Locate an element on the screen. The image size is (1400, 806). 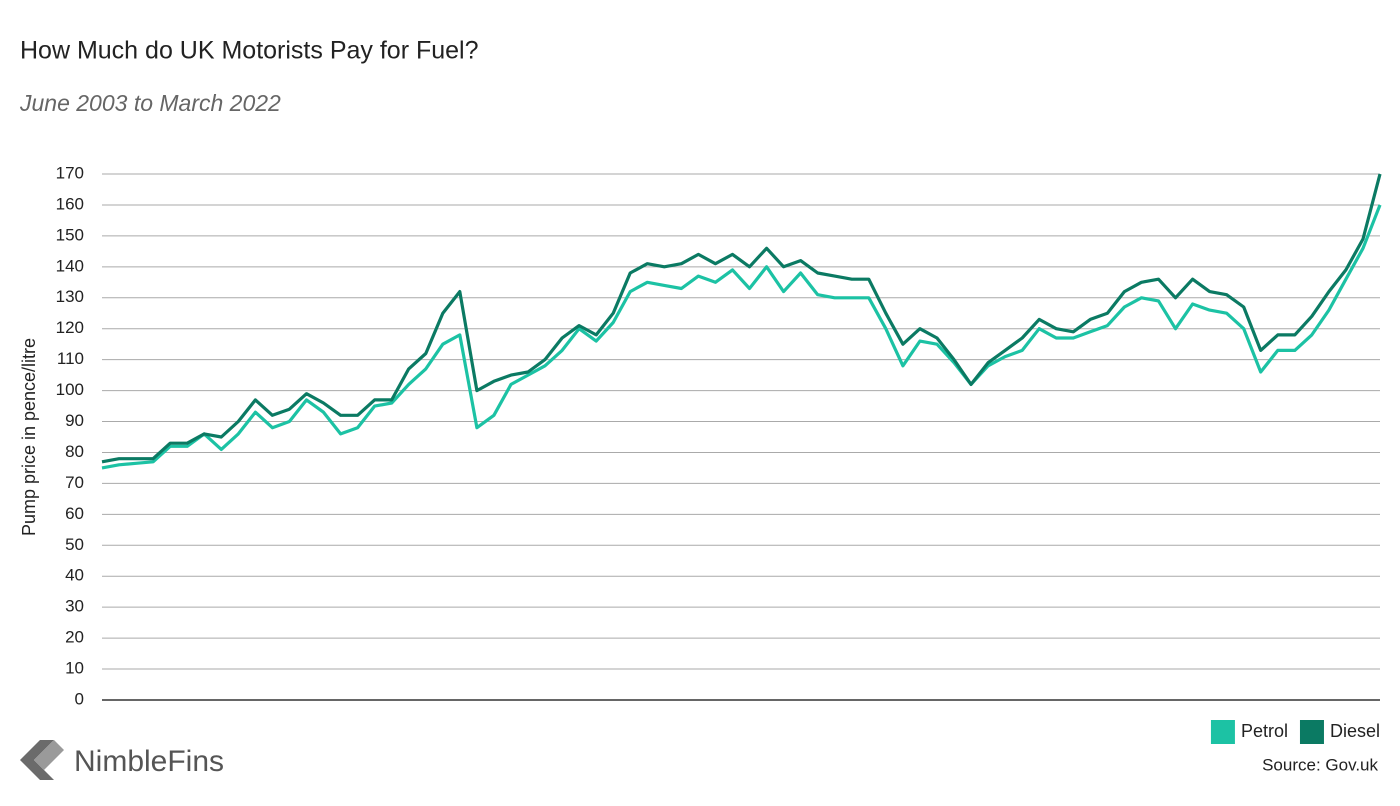
y-tick-label: 10 is located at coordinates (74, 668).